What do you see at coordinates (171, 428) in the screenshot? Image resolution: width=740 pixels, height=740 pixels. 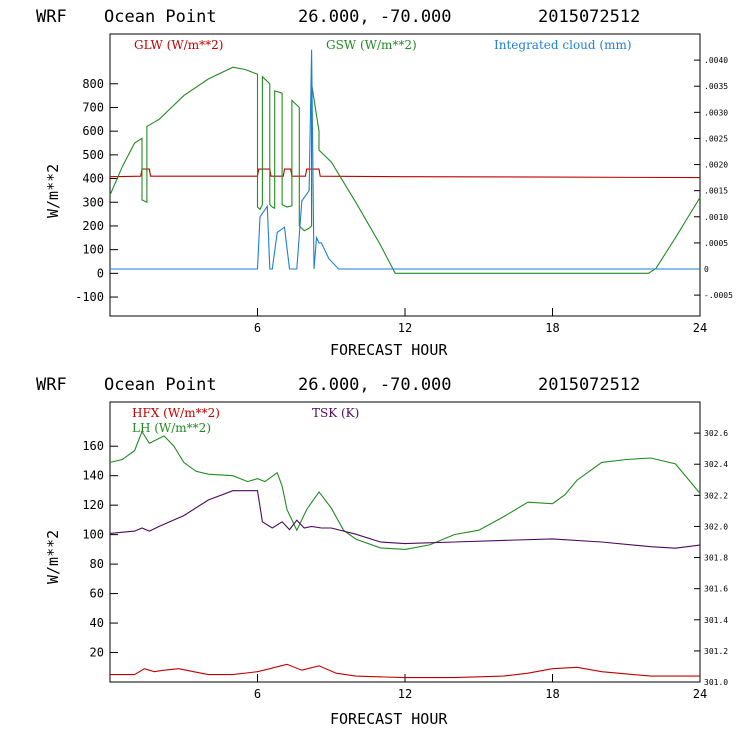 I see `legend-lh: LH (W/m**2)` at bounding box center [171, 428].